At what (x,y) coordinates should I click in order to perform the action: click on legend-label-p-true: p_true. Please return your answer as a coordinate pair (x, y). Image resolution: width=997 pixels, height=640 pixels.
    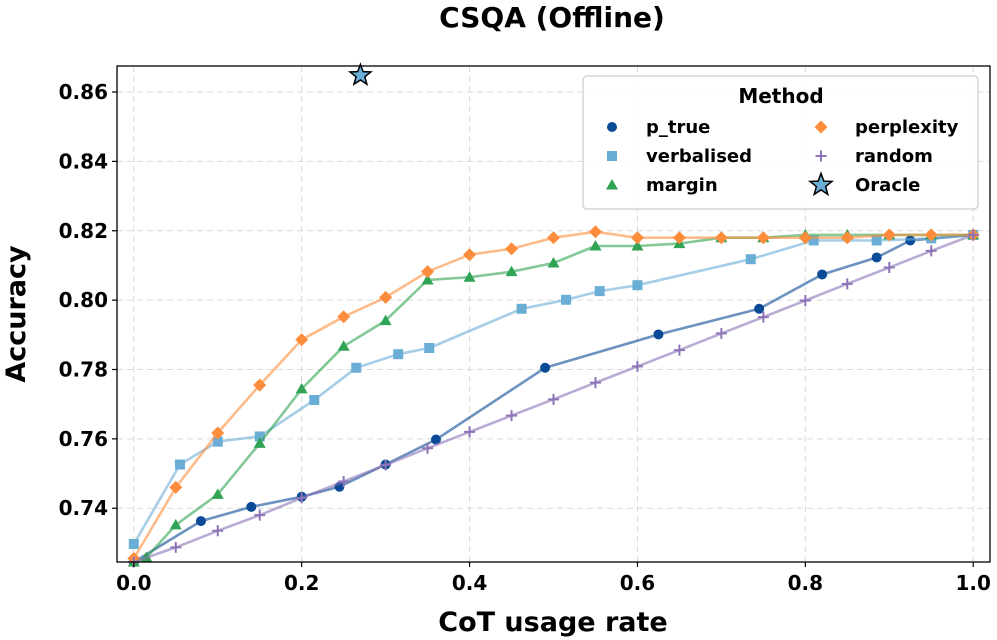
    Looking at the image, I should click on (678, 127).